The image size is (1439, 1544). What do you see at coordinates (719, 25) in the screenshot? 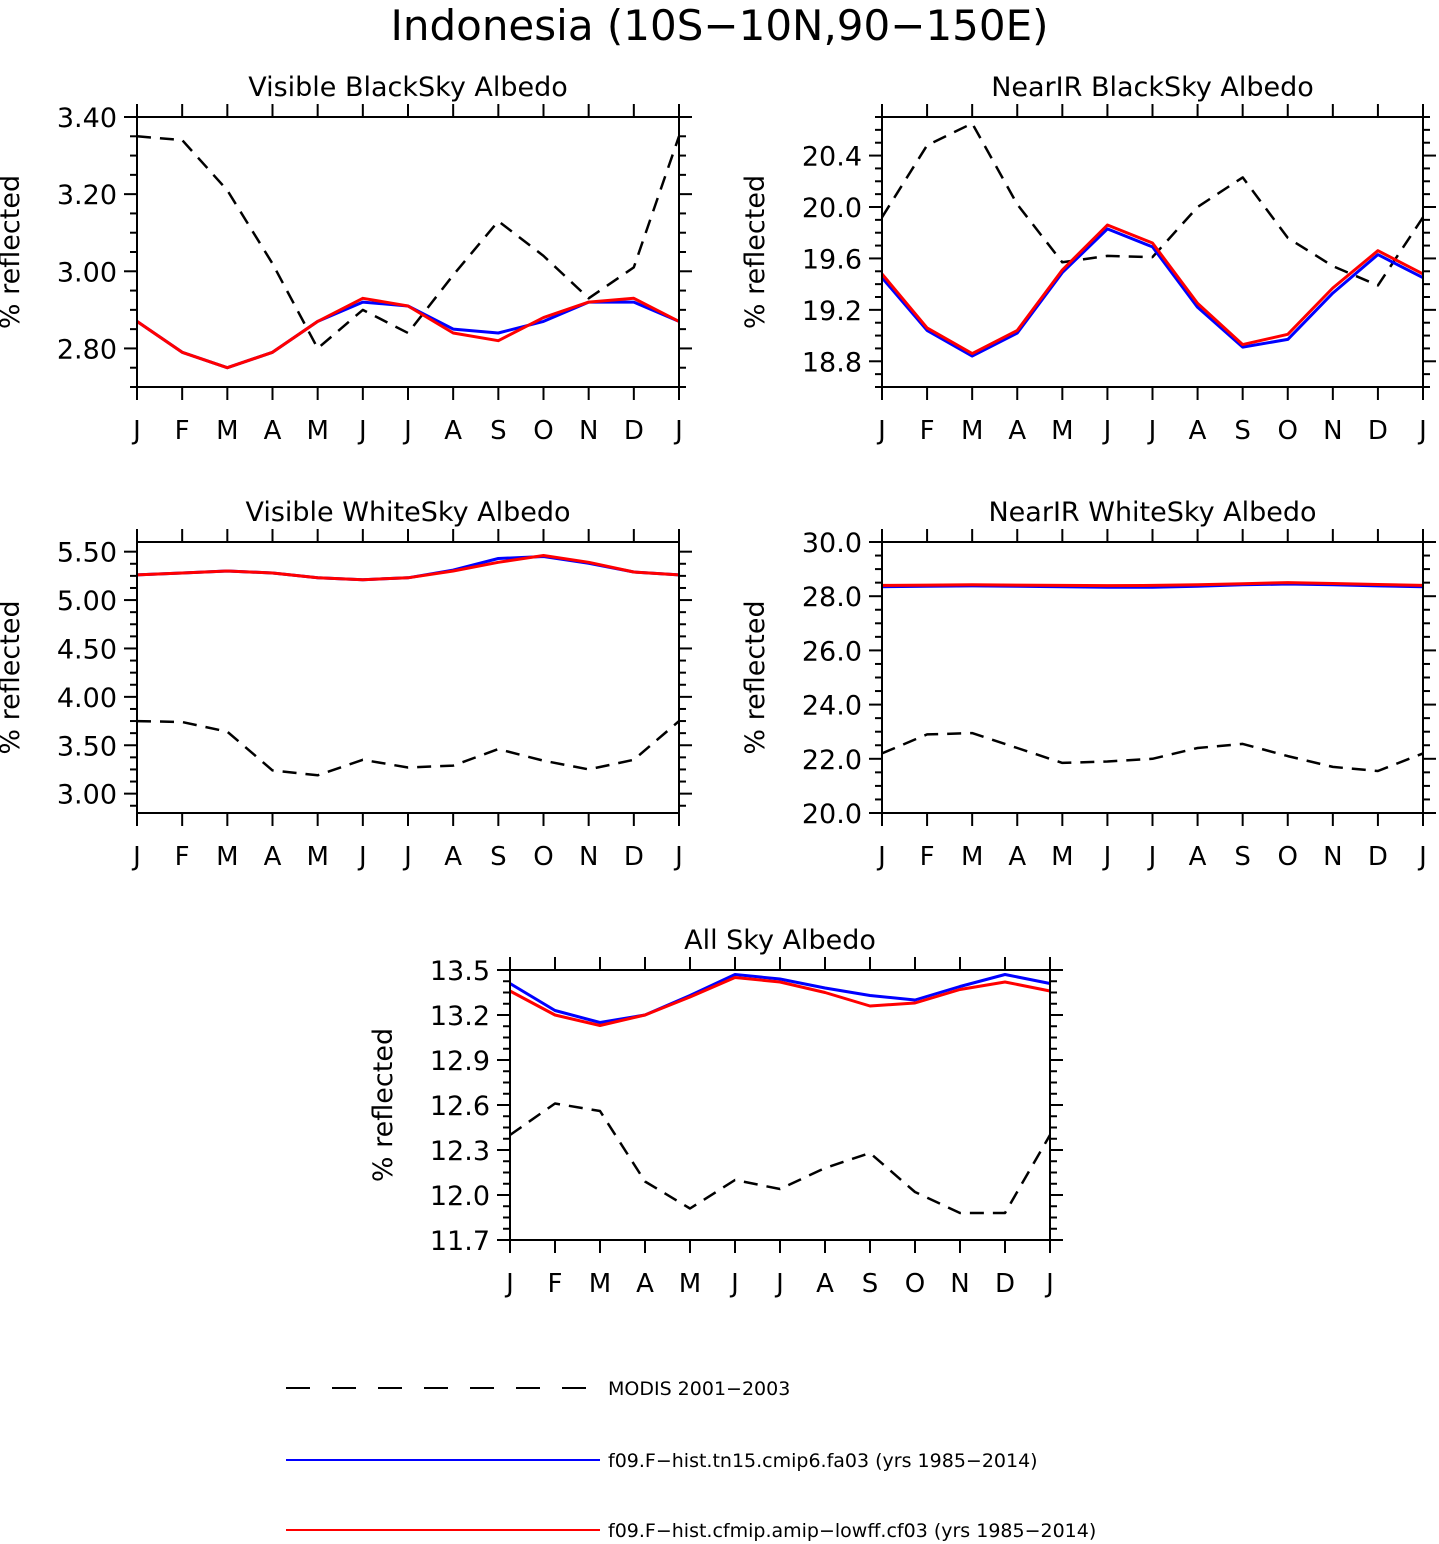
I see `page-title: Indonesia (10S−10N,90−150E)` at bounding box center [719, 25].